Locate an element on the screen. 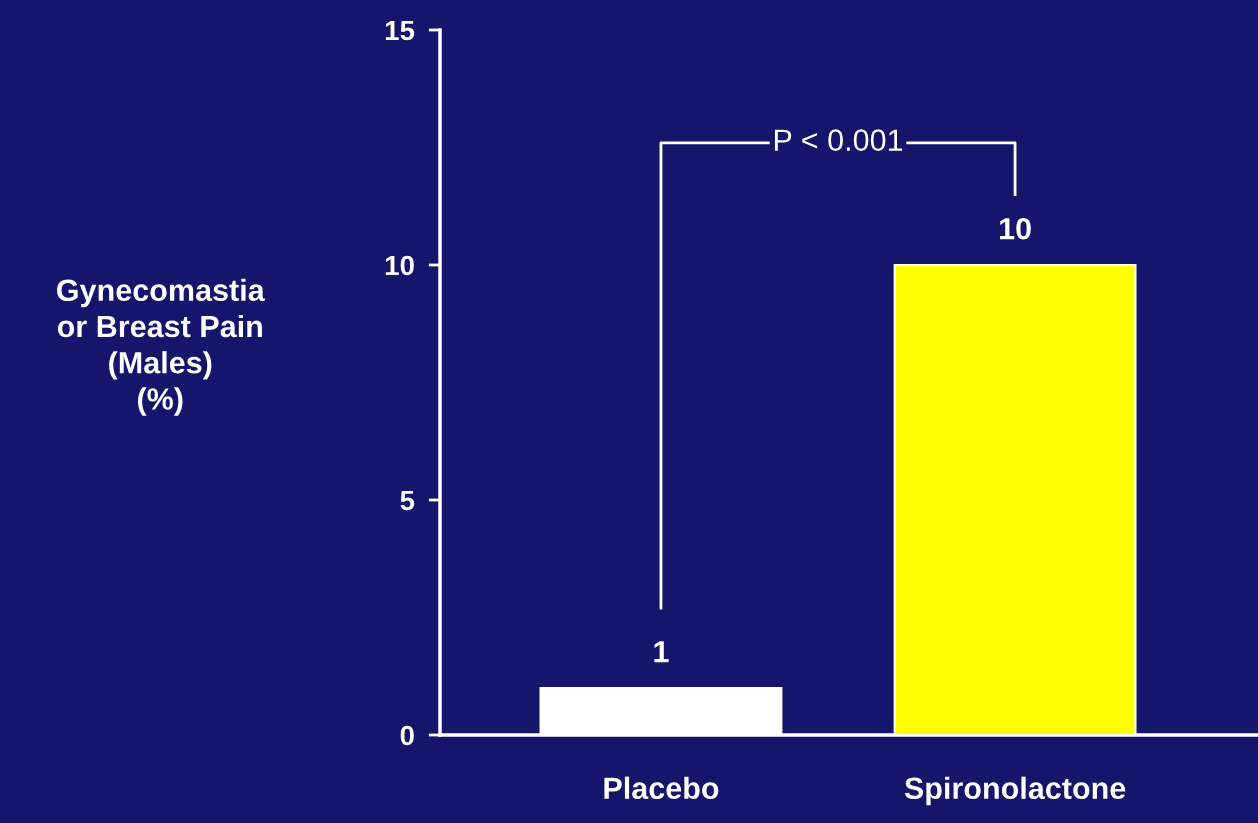 The height and width of the screenshot is (823, 1258). y-axis-title: Gynecomastia or Breast Pain (Males) (%) is located at coordinates (161, 347).